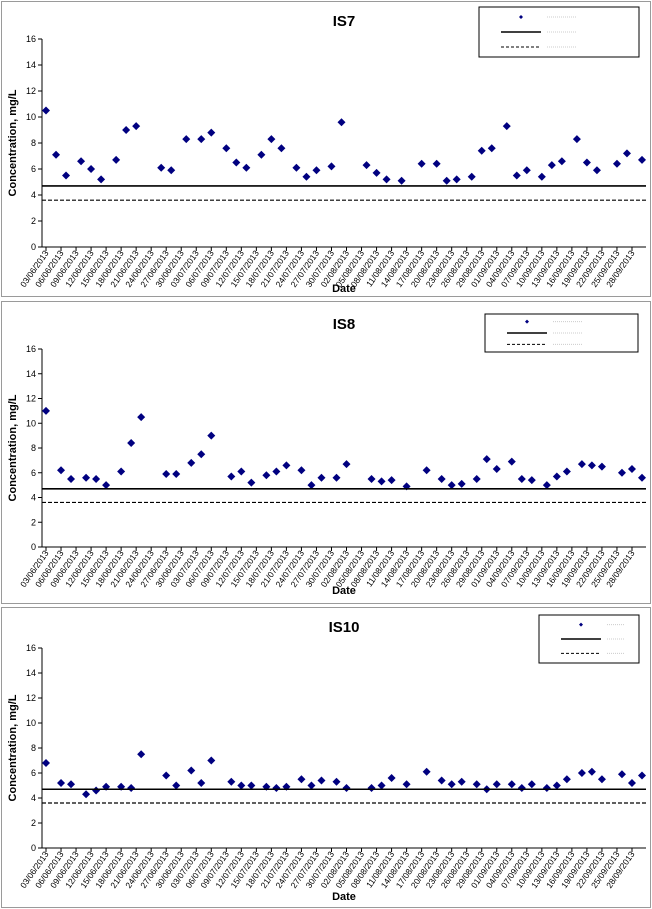 The height and width of the screenshot is (909, 652). Describe the element at coordinates (33, 823) in the screenshot. I see `y-tick-label: 2` at that location.